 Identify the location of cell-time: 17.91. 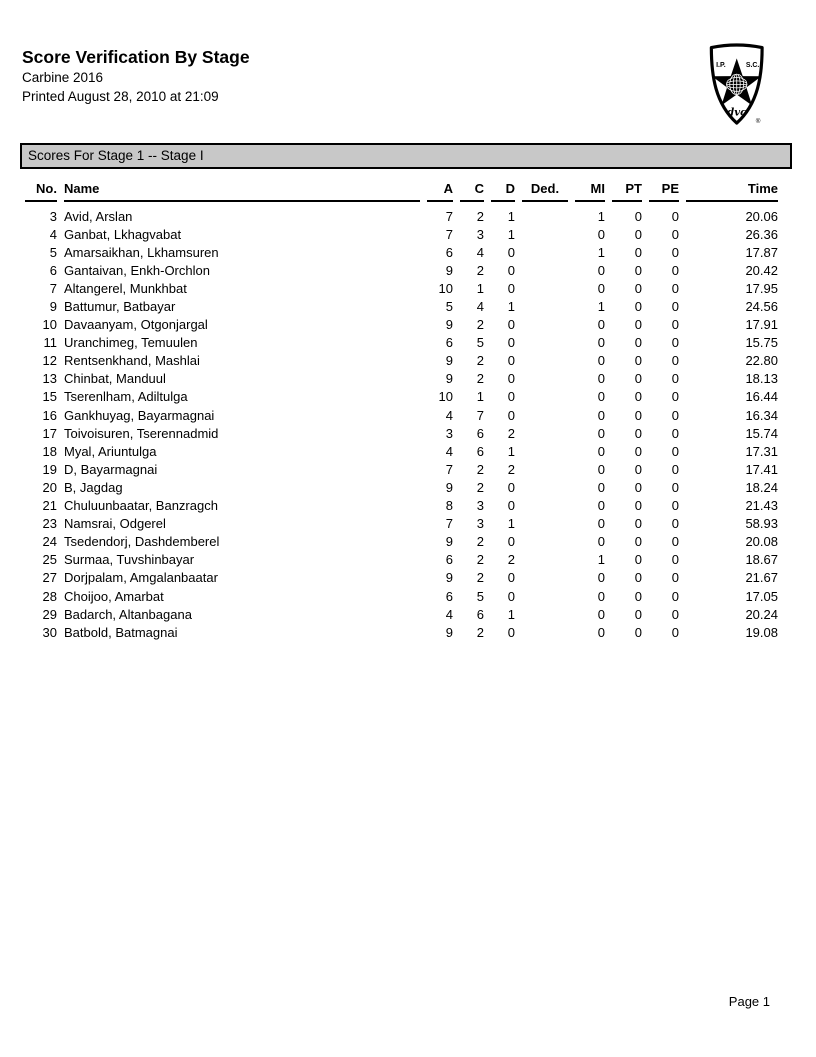
(761, 325).